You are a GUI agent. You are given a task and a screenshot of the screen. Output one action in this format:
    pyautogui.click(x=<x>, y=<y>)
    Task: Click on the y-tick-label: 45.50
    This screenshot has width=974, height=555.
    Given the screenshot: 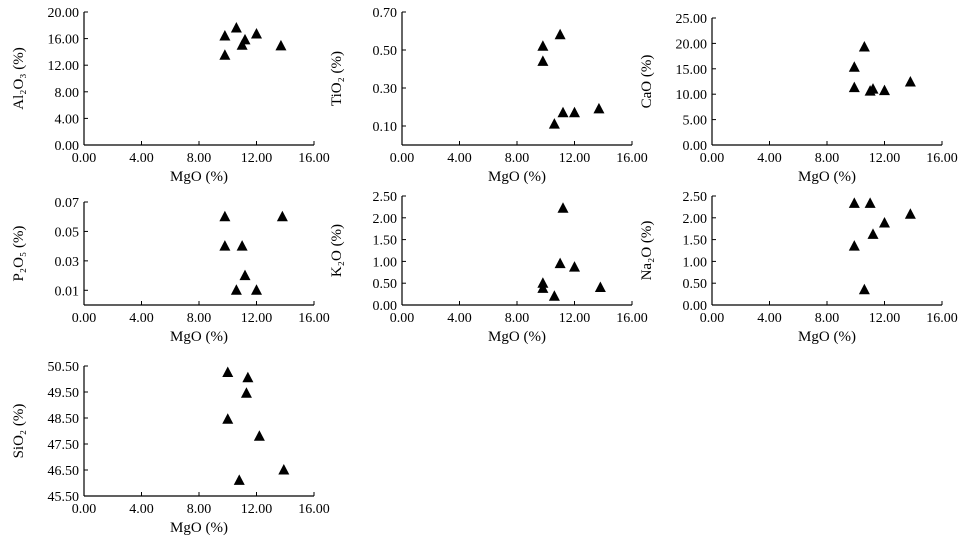 What is the action you would take?
    pyautogui.click(x=64, y=497)
    